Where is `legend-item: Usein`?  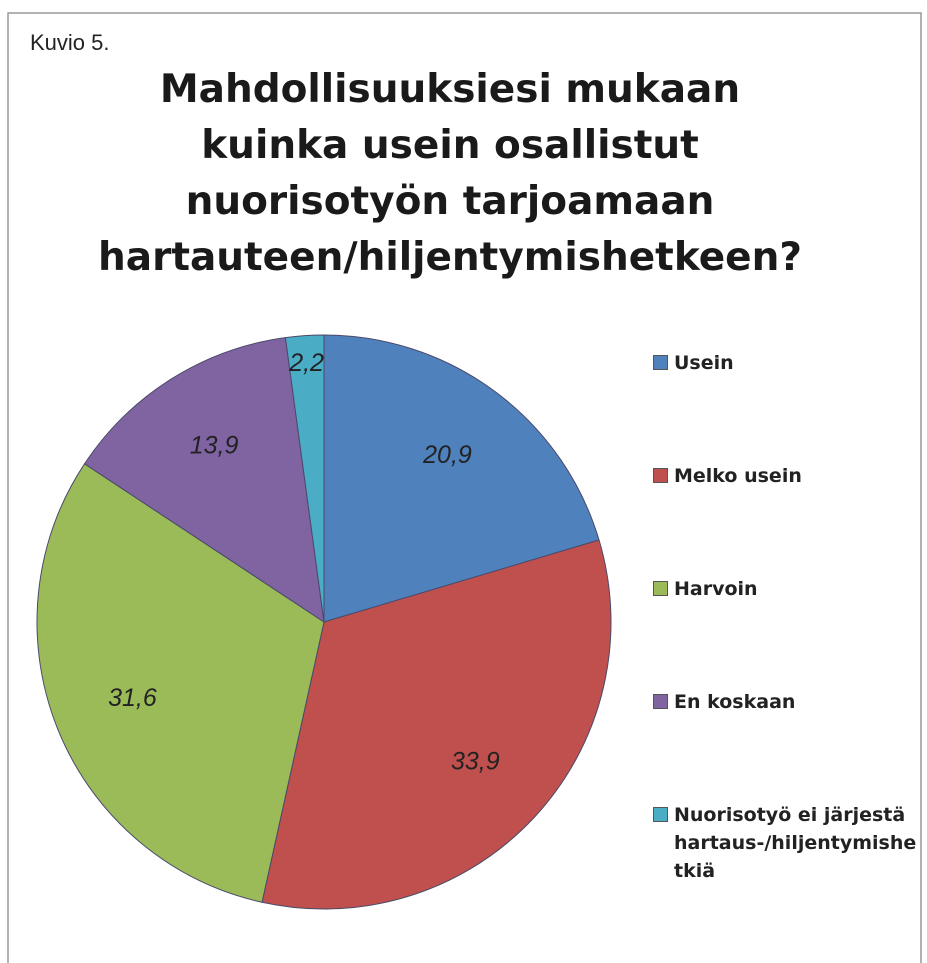 legend-item: Usein is located at coordinates (785, 363).